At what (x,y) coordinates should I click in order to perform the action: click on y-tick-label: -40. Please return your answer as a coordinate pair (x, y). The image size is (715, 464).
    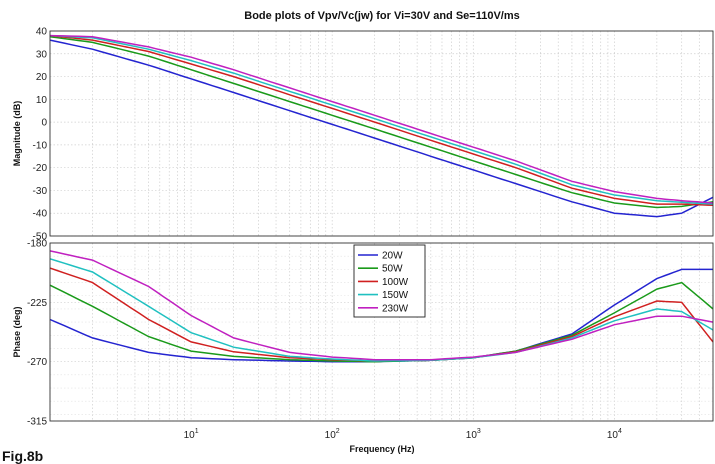
    Looking at the image, I should click on (40, 214).